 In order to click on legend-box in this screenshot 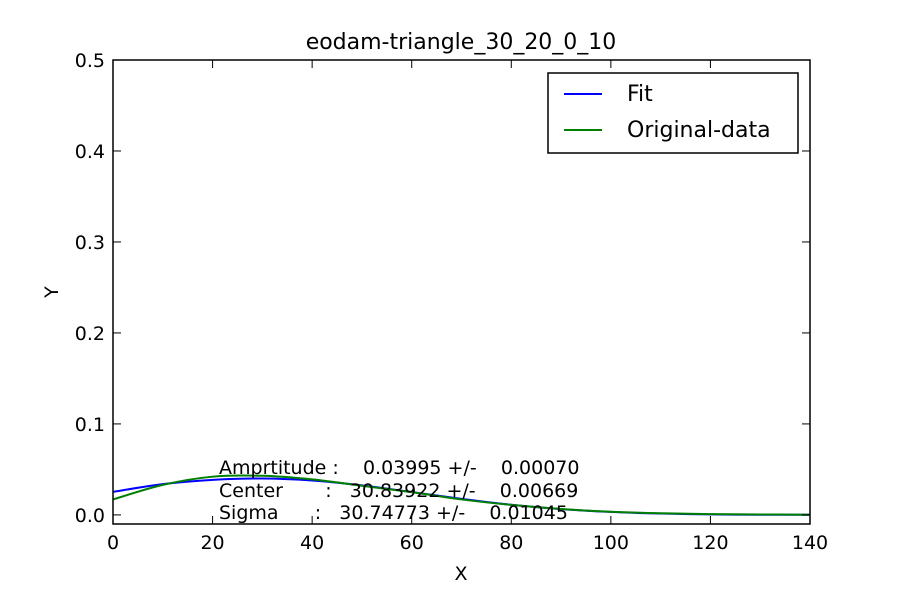, I will do `click(673, 113)`.